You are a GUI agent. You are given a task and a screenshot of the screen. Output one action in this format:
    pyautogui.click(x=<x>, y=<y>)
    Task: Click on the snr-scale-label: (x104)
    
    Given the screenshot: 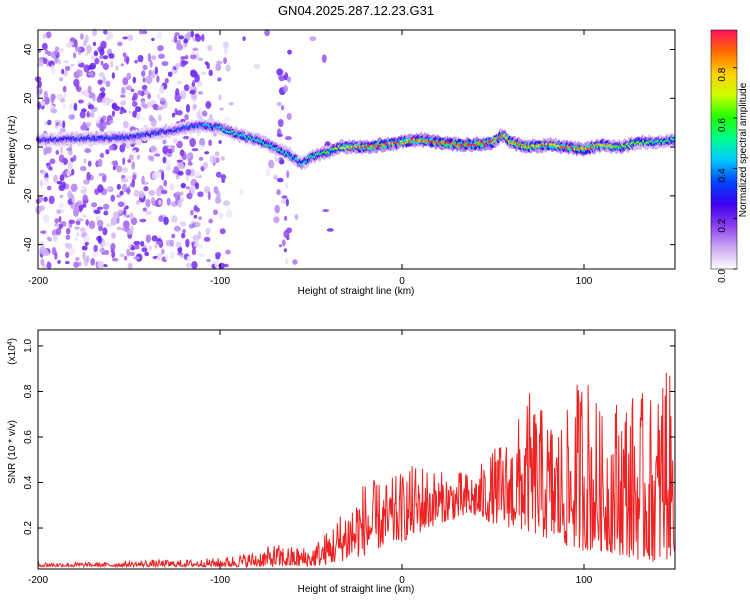 What is the action you would take?
    pyautogui.click(x=13, y=351)
    